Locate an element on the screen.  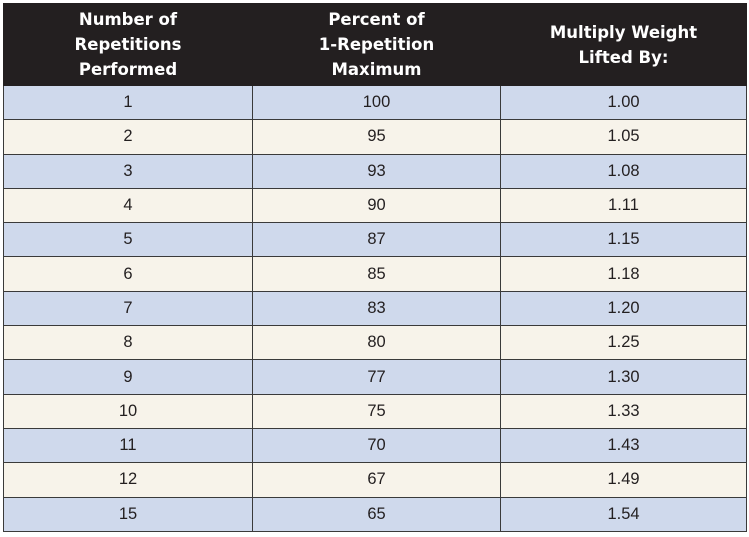
table-row: 7 83 1.20 is located at coordinates (375, 308).